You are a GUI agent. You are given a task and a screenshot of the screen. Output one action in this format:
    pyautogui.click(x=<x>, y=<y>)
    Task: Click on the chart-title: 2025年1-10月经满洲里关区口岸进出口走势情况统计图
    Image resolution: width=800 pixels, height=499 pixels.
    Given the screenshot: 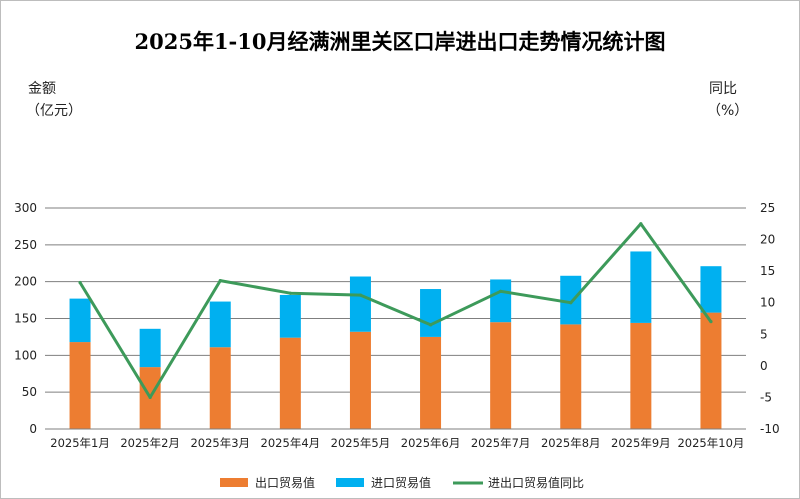 What is the action you would take?
    pyautogui.click(x=400, y=41)
    